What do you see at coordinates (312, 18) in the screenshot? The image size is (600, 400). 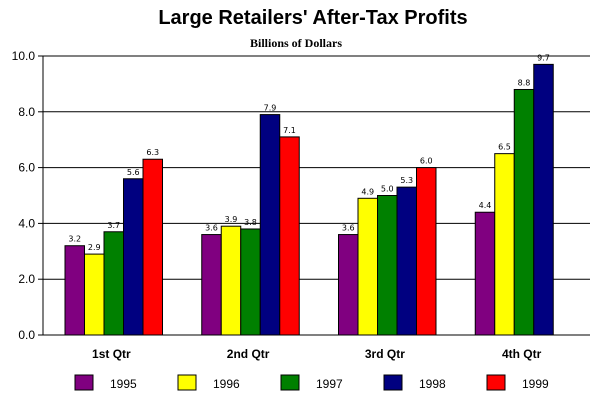 I see `chart-title: Large Retailers' After-Tax Profits` at bounding box center [312, 18].